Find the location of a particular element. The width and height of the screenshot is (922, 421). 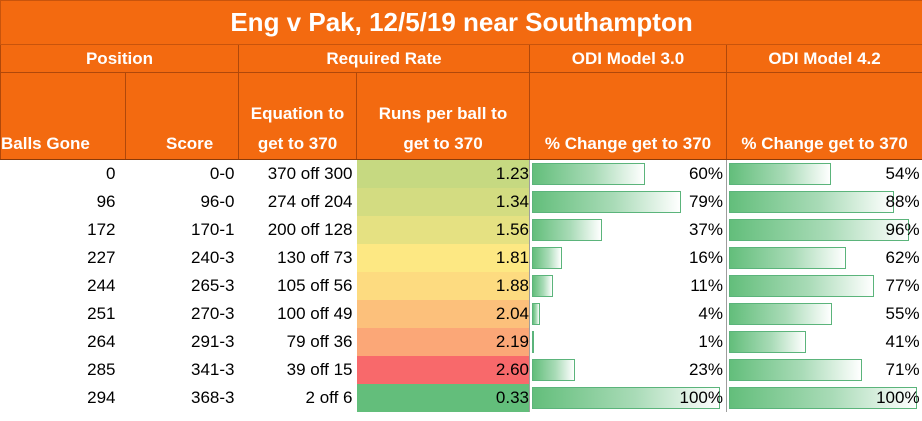

group-header-model-30: ODI Model 3.0 is located at coordinates (628, 58).